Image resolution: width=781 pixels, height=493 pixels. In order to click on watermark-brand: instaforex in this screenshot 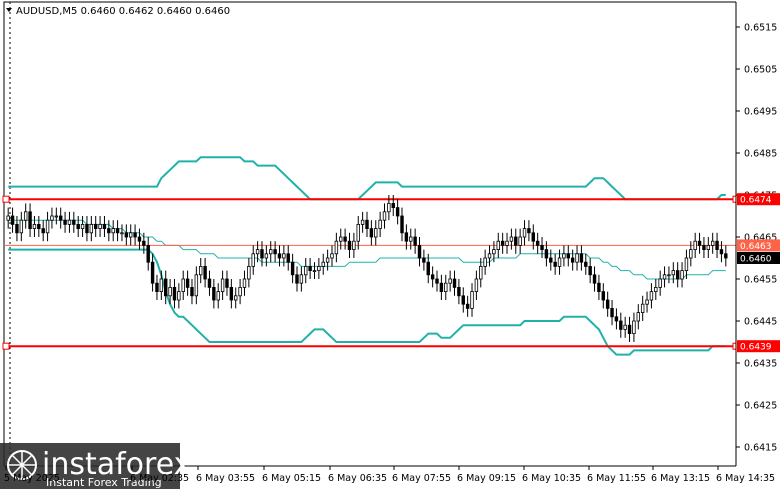, I will do `click(116, 464)`.